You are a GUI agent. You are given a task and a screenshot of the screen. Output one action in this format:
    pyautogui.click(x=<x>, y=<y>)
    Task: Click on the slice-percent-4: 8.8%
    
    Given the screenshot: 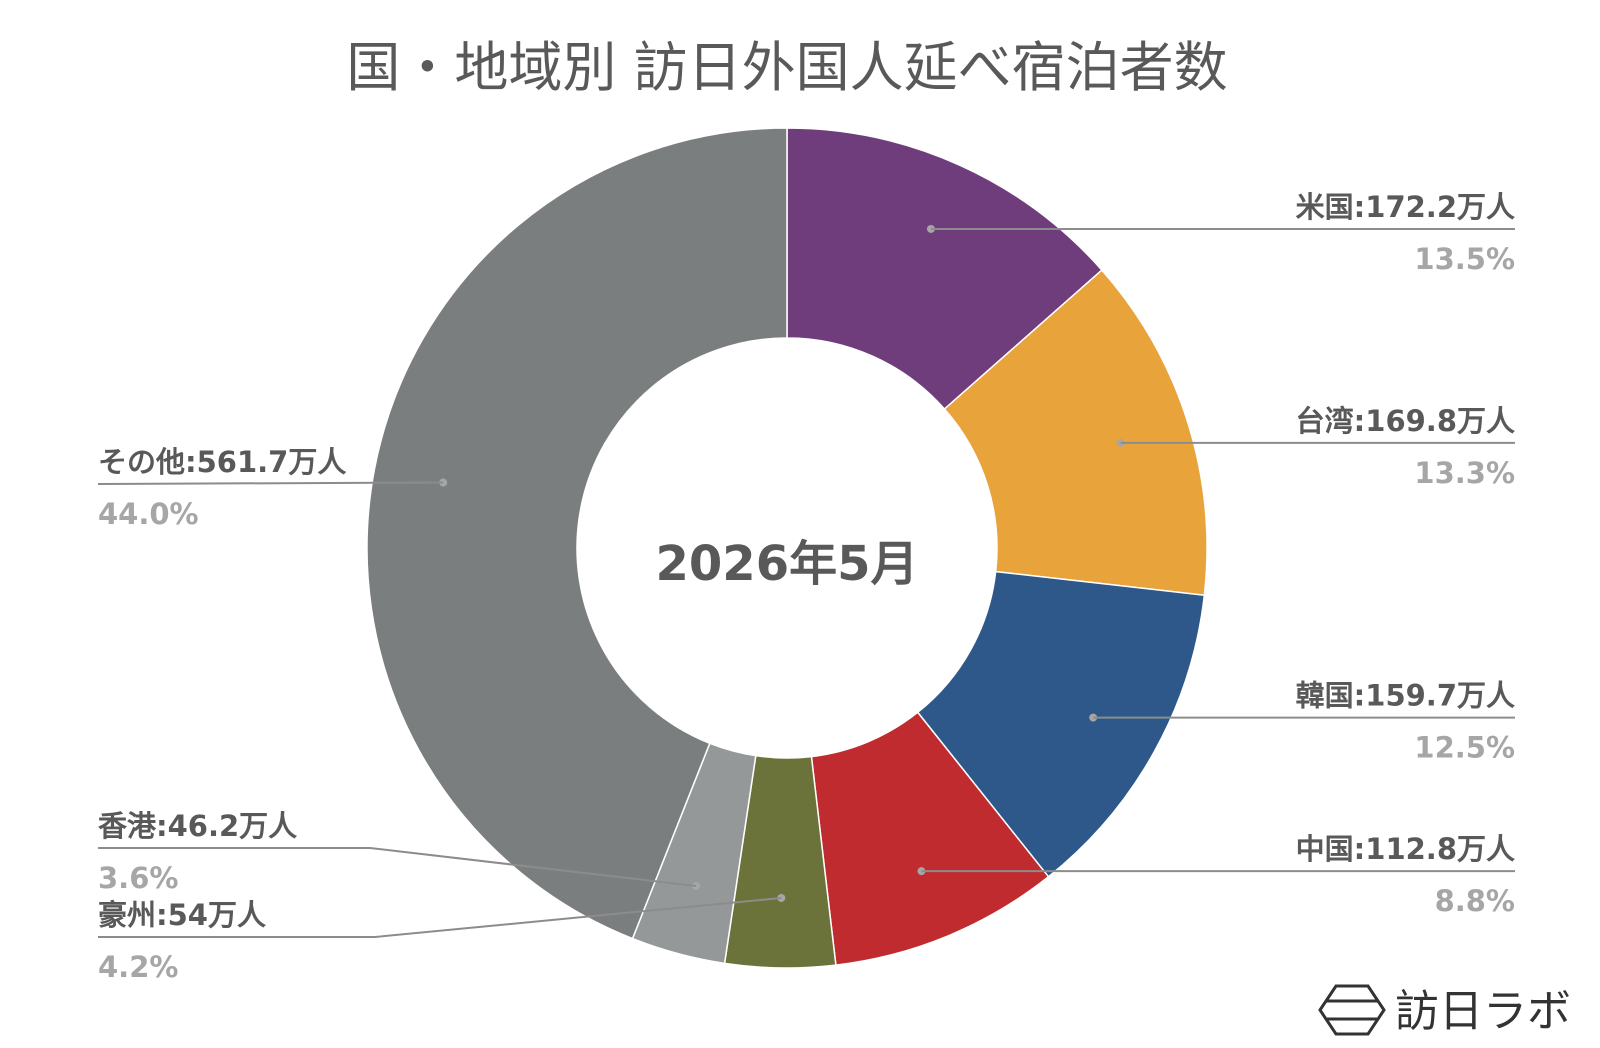 What is the action you would take?
    pyautogui.click(x=1475, y=901)
    